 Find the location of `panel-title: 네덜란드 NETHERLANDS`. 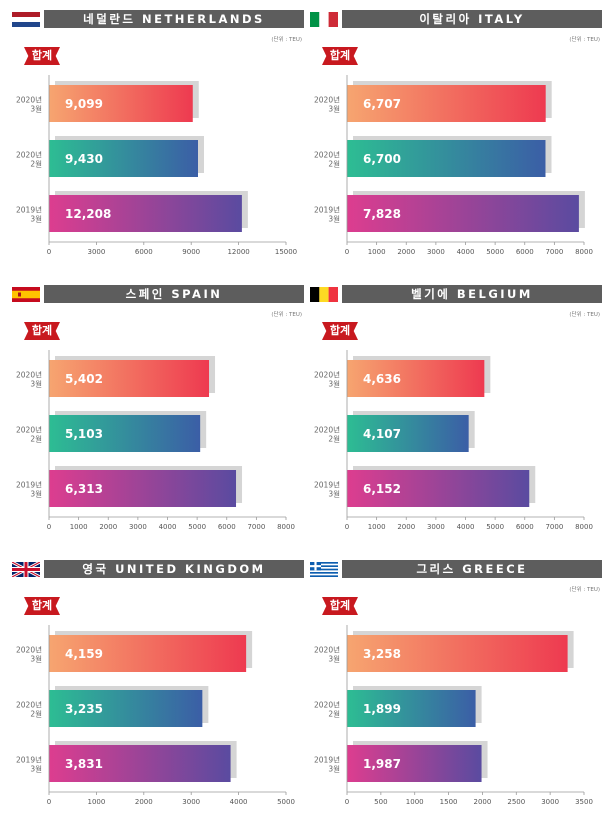

panel-title: 네덜란드 NETHERLANDS is located at coordinates (174, 19).